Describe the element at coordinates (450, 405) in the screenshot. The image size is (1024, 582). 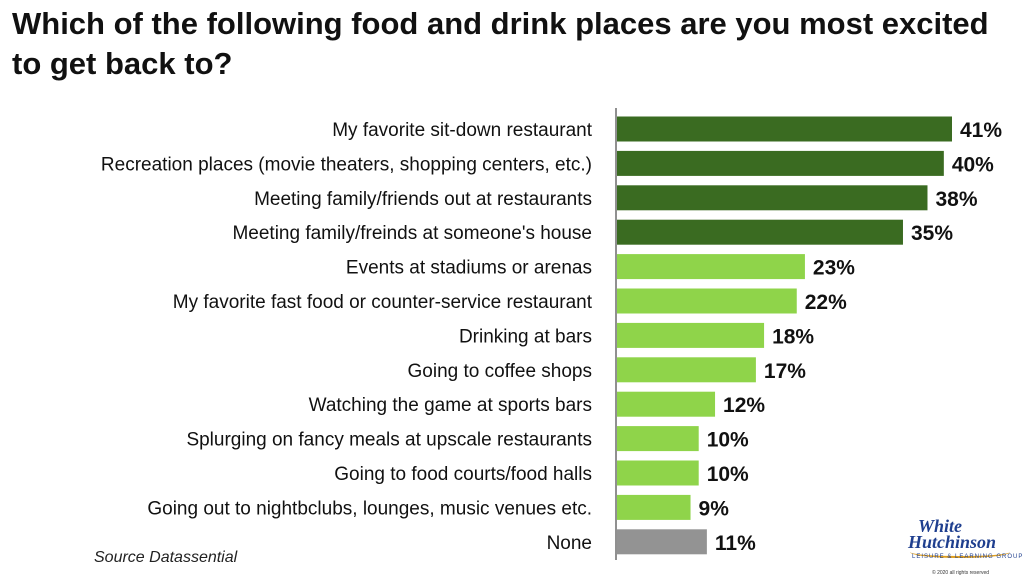
I see `category-label: Watching the game at sports bars` at that location.